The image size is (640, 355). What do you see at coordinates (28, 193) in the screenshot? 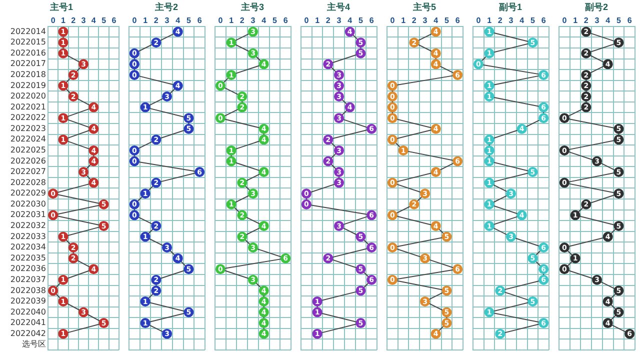
I see `y-tick-label: 2022029` at bounding box center [28, 193].